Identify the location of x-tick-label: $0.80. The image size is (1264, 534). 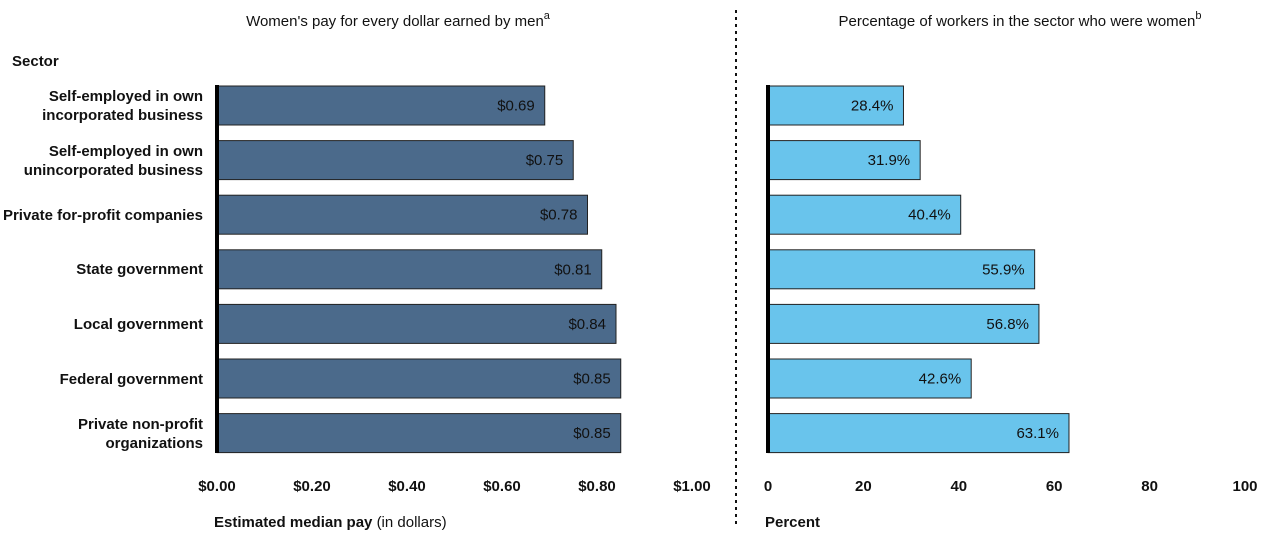
(597, 486).